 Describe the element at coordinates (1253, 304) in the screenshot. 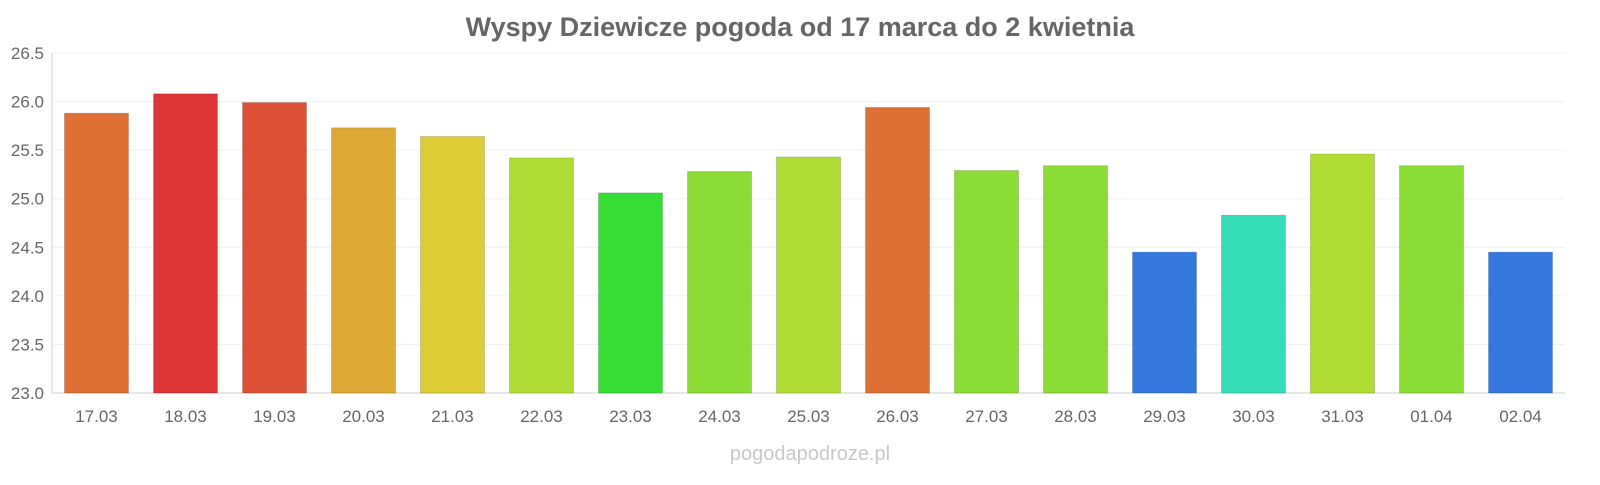

I see `bar-30.03` at that location.